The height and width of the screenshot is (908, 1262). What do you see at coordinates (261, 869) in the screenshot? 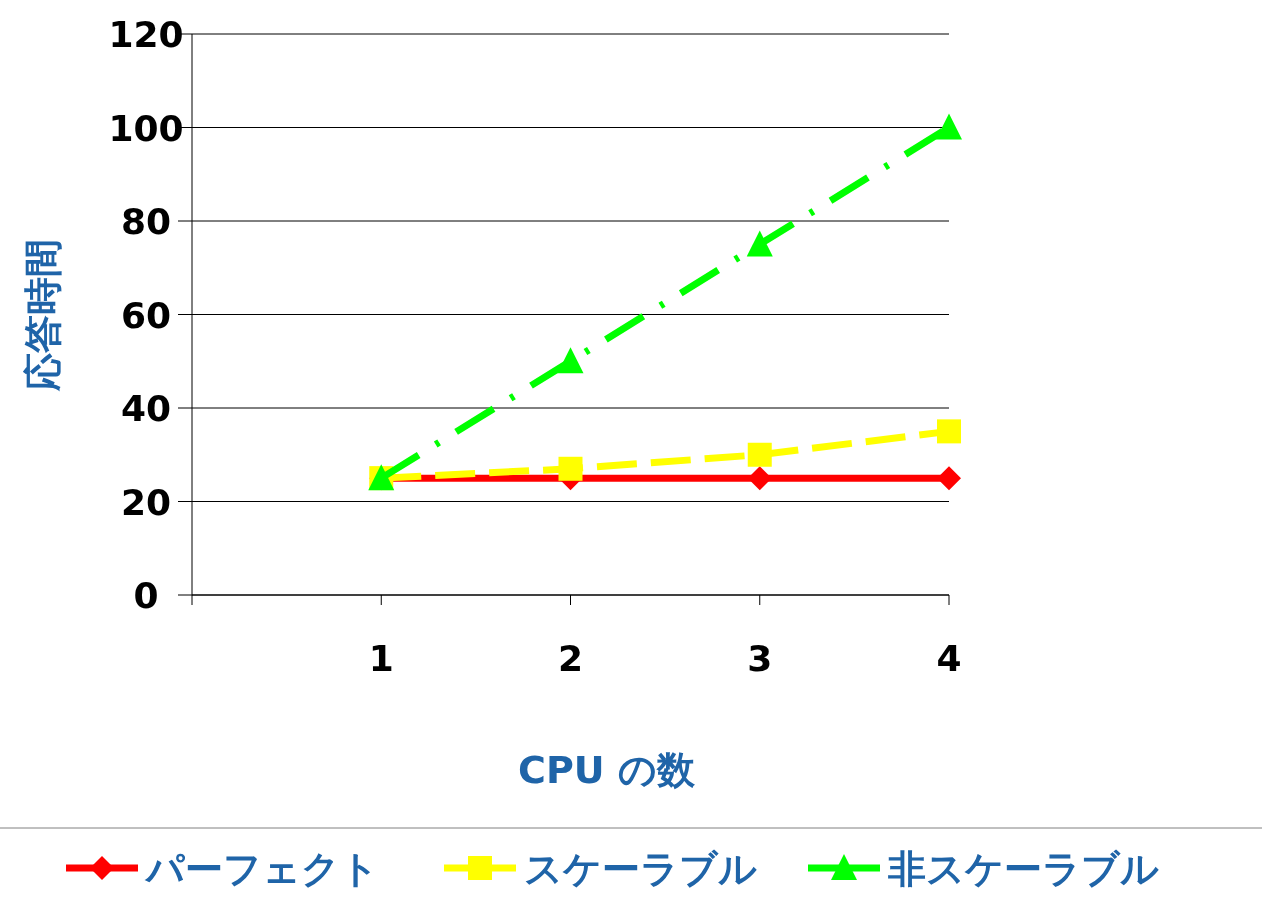
I see `legend-label: パーフェクト` at bounding box center [261, 869].